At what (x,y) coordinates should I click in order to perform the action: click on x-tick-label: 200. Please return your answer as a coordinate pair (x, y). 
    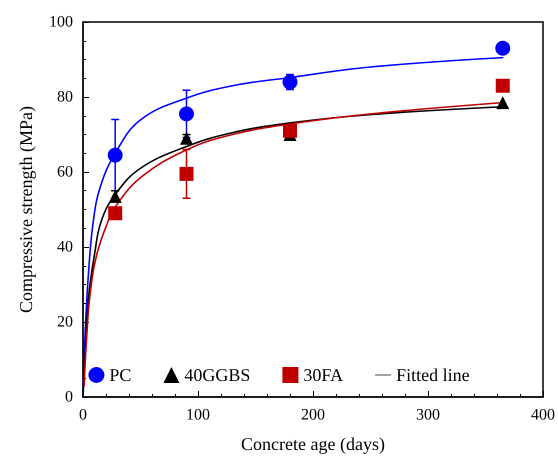
    Looking at the image, I should click on (313, 415).